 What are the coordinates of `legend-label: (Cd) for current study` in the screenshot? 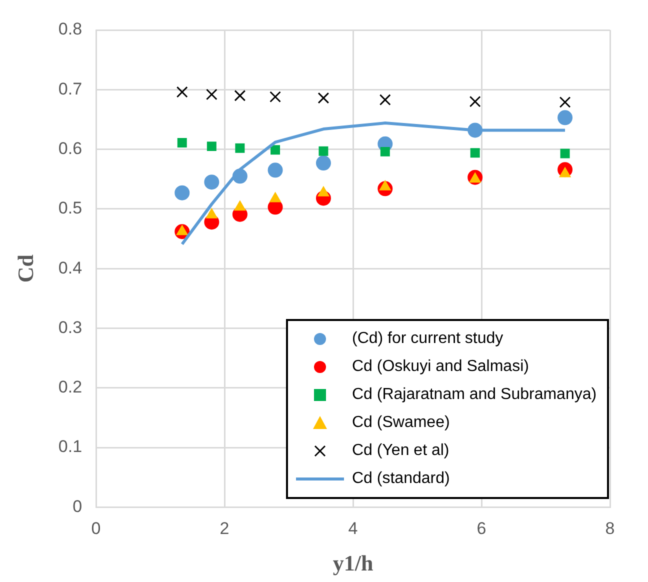 It's located at (428, 339).